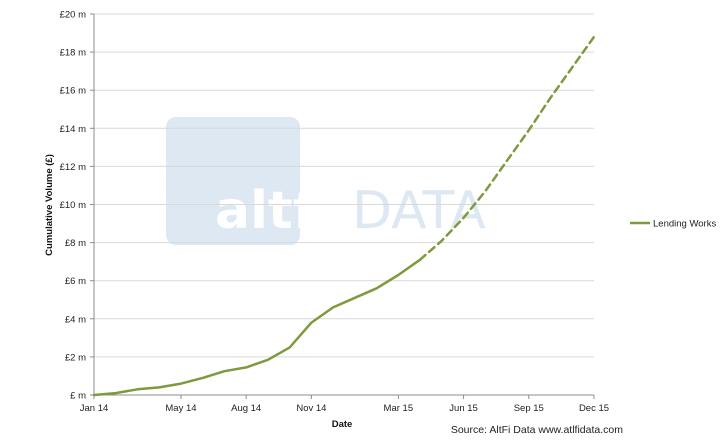  What do you see at coordinates (399, 408) in the screenshot?
I see `x-tick-label: Mar 15` at bounding box center [399, 408].